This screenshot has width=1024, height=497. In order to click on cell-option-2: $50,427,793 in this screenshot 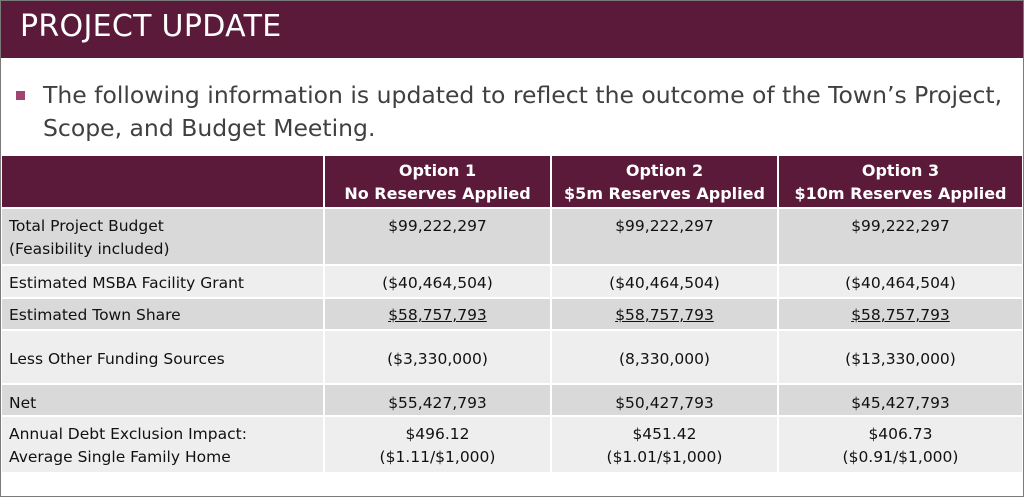, I will do `click(664, 399)`.